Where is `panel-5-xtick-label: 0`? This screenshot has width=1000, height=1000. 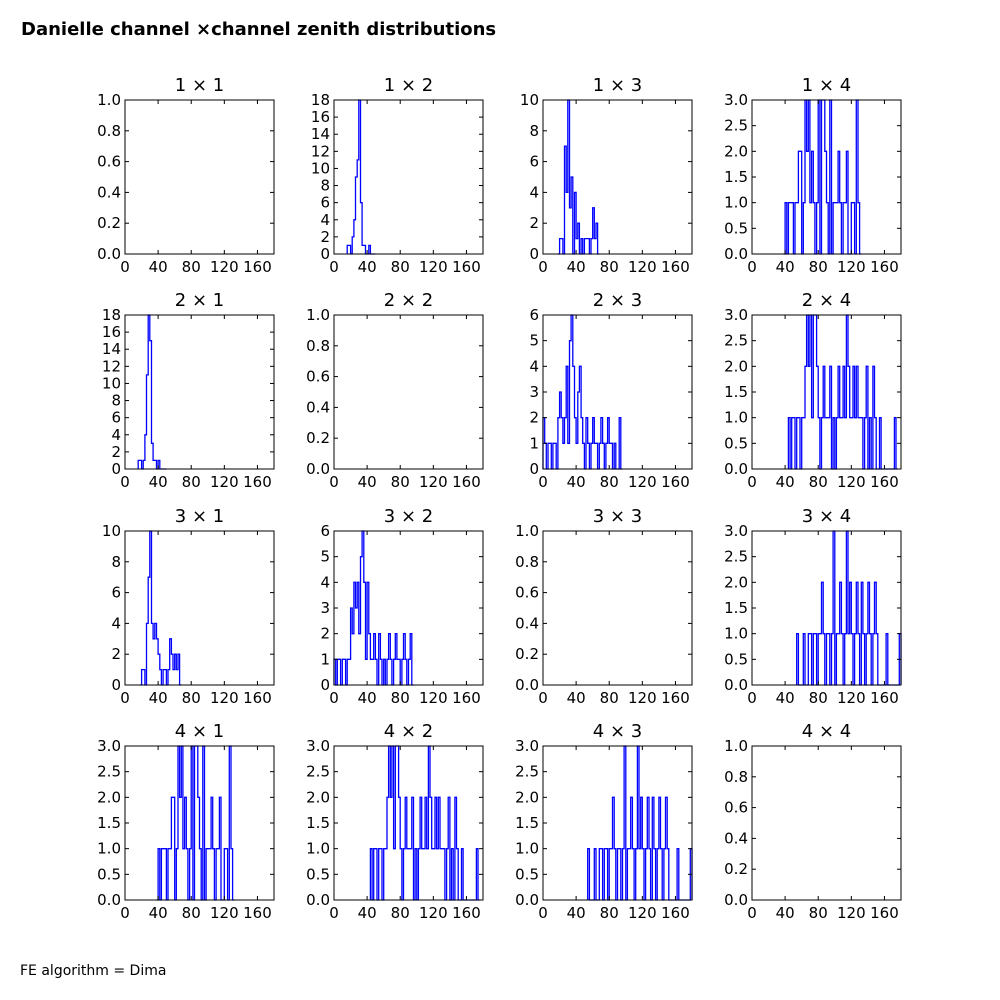 panel-5-xtick-label: 0 is located at coordinates (125, 482).